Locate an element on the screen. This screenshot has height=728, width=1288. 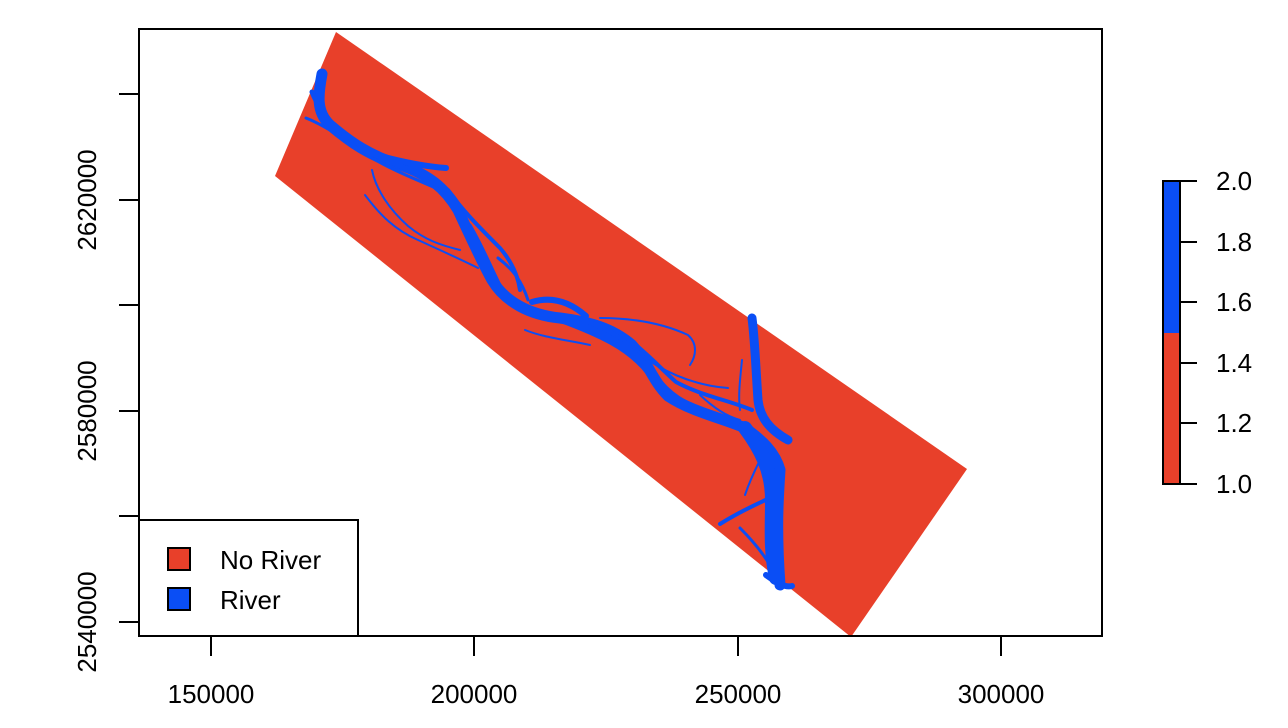
legend-swatch-no-river is located at coordinates (179, 559).